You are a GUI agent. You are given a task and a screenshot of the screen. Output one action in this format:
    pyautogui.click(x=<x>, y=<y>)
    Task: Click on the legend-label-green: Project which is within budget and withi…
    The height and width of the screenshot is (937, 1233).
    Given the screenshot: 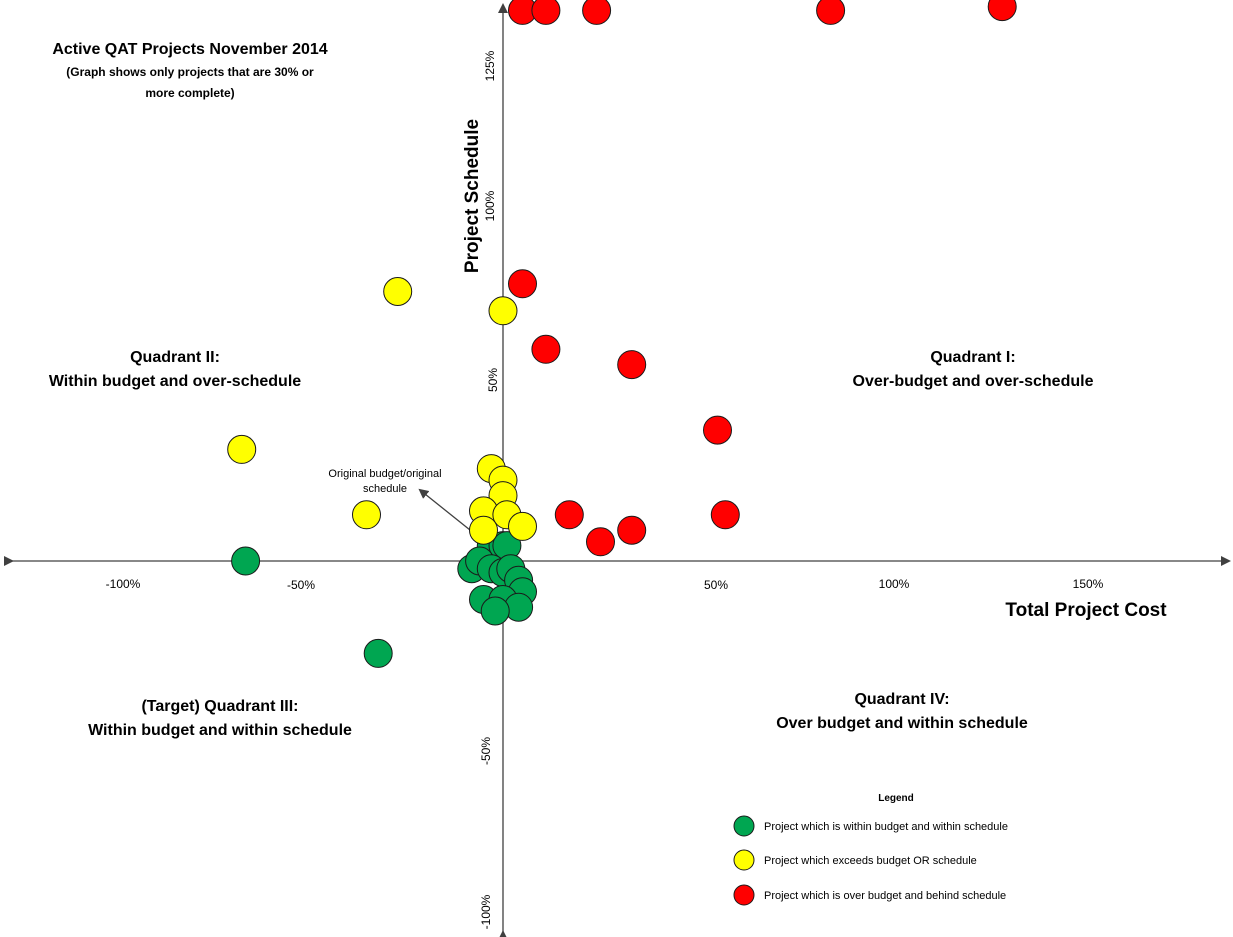 What is the action you would take?
    pyautogui.click(x=886, y=827)
    